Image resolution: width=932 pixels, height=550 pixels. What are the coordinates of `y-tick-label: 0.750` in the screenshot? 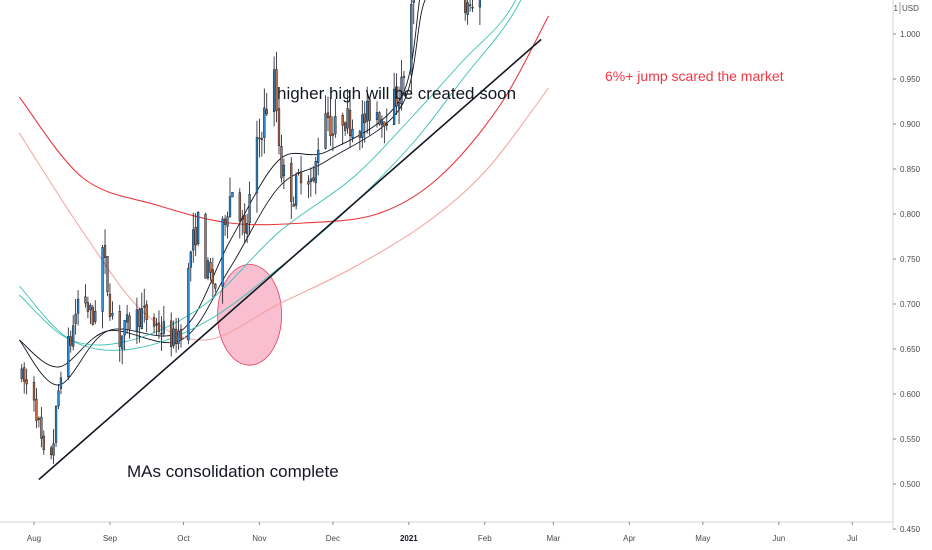 It's located at (910, 259).